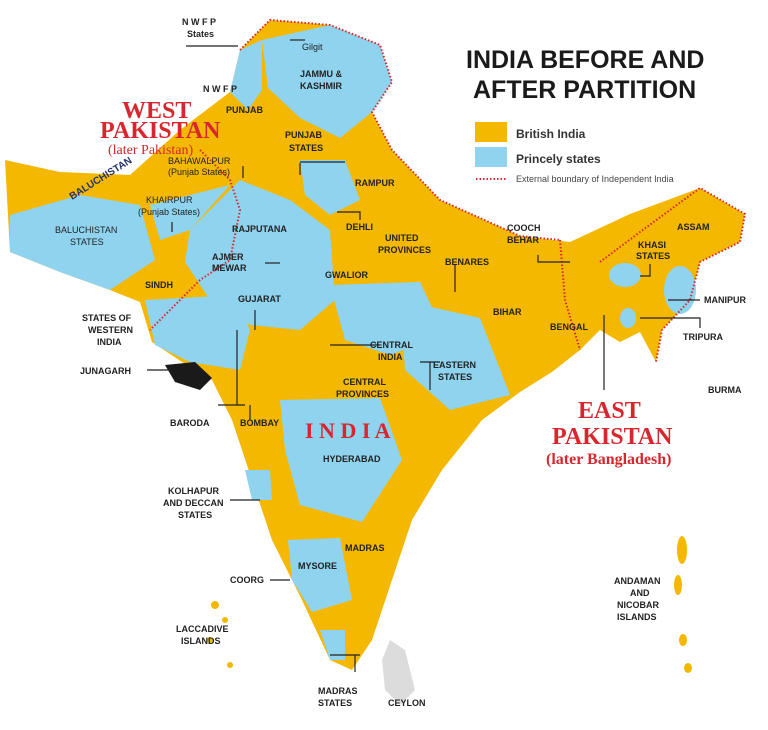 This screenshot has height=730, width=768. I want to click on laccadive-islands, so click(220, 634).